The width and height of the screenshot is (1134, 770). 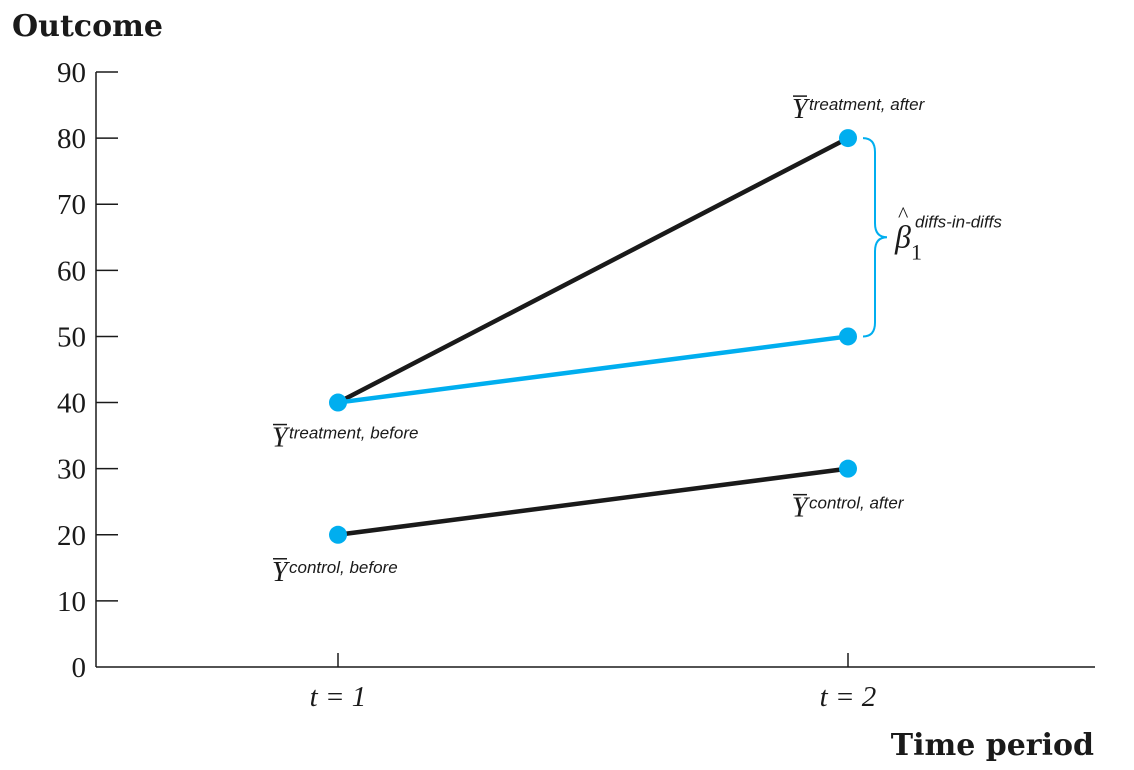 What do you see at coordinates (353, 433) in the screenshot?
I see `point-label-text: treatment, before` at bounding box center [353, 433].